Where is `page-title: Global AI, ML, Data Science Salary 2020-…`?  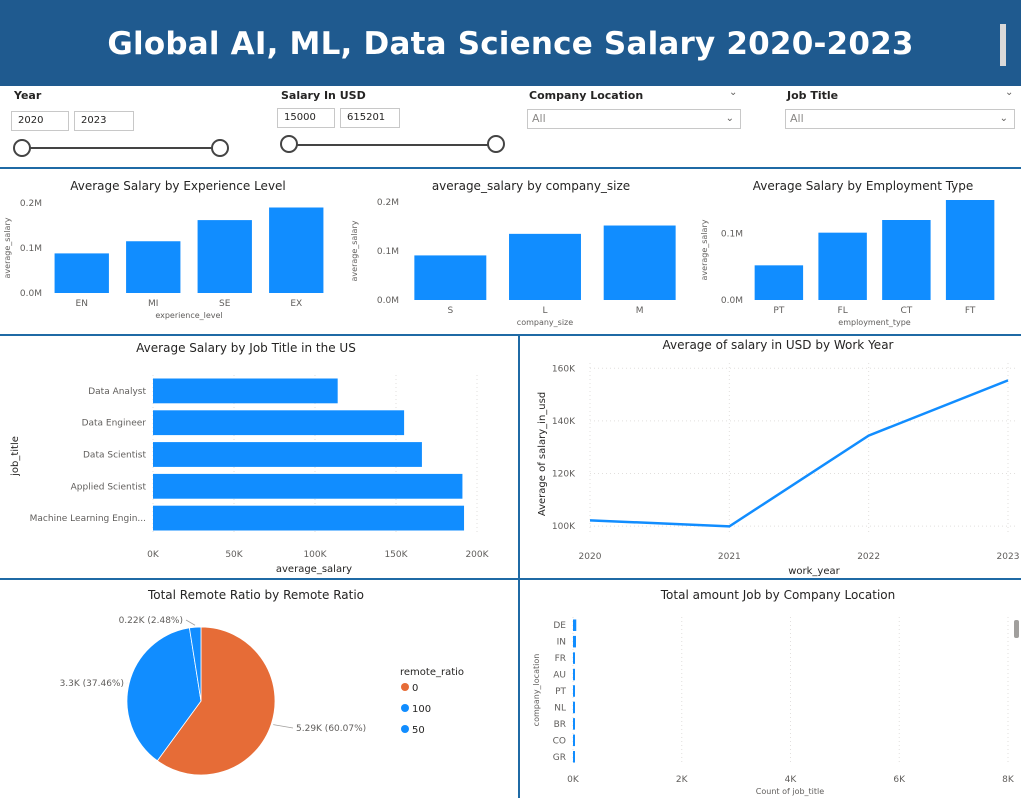
page-title: Global AI, ML, Data Science Salary 2020-… is located at coordinates (510, 44).